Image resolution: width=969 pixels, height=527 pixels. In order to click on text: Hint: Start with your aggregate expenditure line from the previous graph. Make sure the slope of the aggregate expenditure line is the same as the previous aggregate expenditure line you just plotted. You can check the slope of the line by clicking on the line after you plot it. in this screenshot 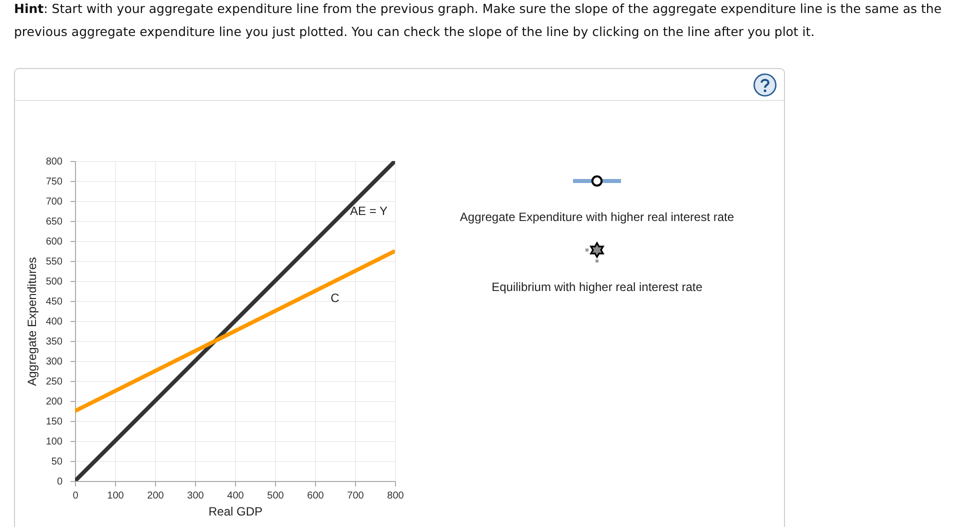, I will do `click(478, 20)`.